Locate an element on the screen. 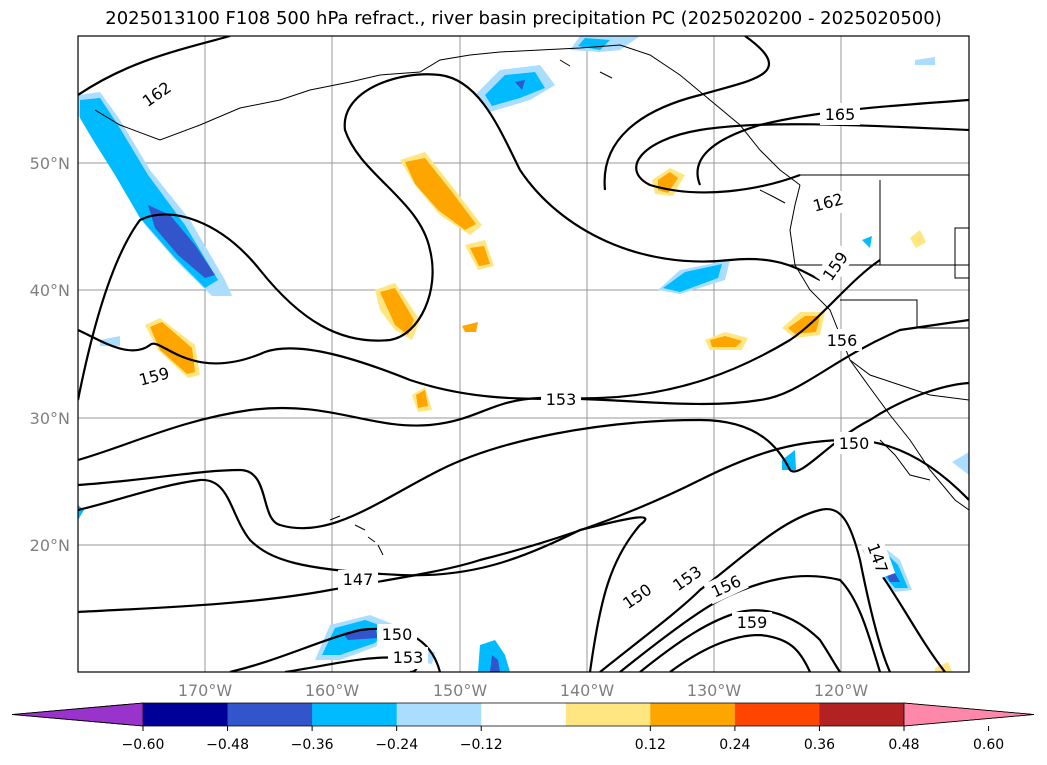 Image resolution: width=1047 pixels, height=765 pixels. longitude-labels: 170°W 160°W 150°W 140°W 130°W 120°W is located at coordinates (523, 690).